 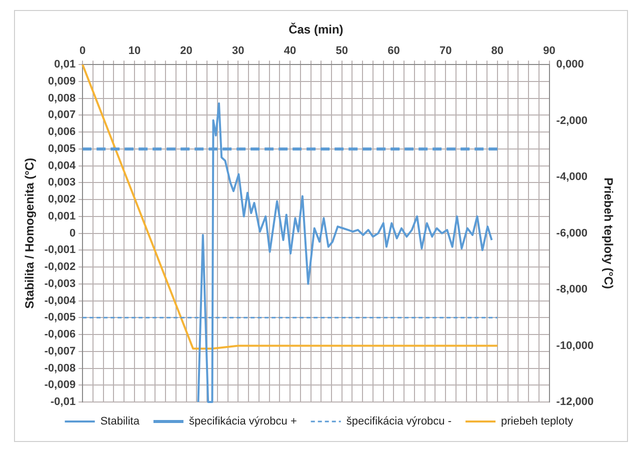 I want to click on y-tick-label: 0,002, so click(x=62, y=200).